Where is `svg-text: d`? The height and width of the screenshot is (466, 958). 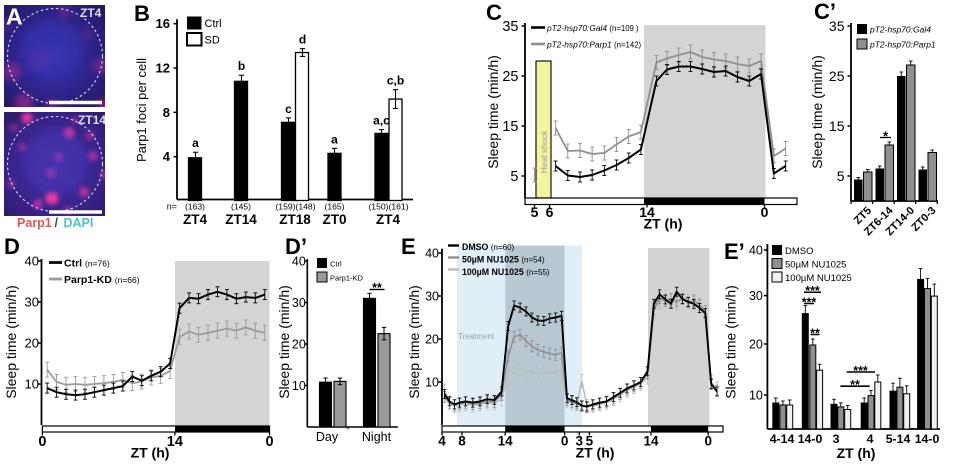 svg-text: d is located at coordinates (302, 40).